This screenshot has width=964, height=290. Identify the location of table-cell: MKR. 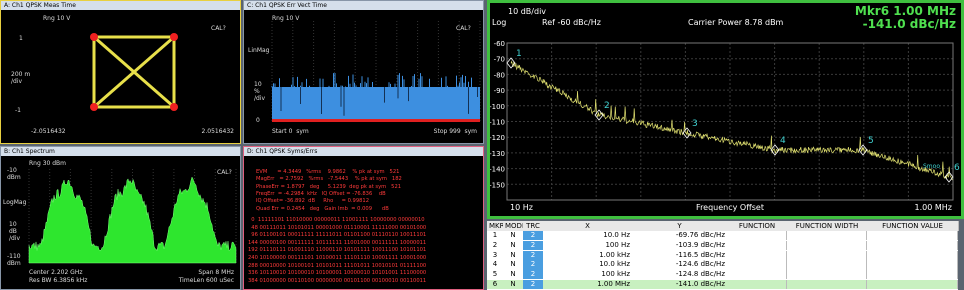
(495, 226).